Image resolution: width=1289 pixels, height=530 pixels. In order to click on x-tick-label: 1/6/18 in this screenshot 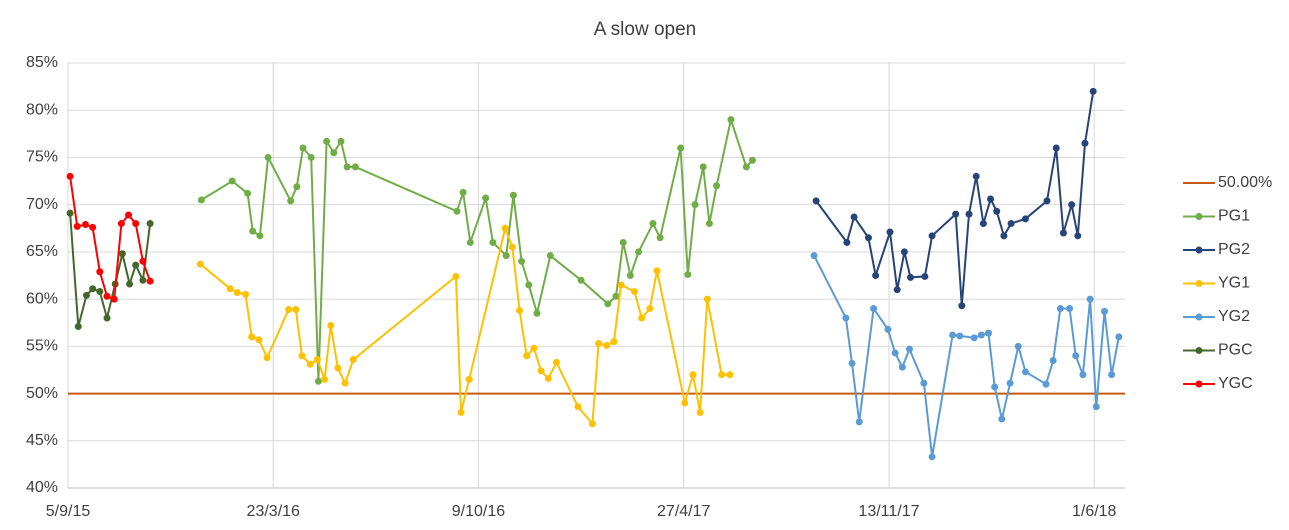, I will do `click(1094, 511)`.